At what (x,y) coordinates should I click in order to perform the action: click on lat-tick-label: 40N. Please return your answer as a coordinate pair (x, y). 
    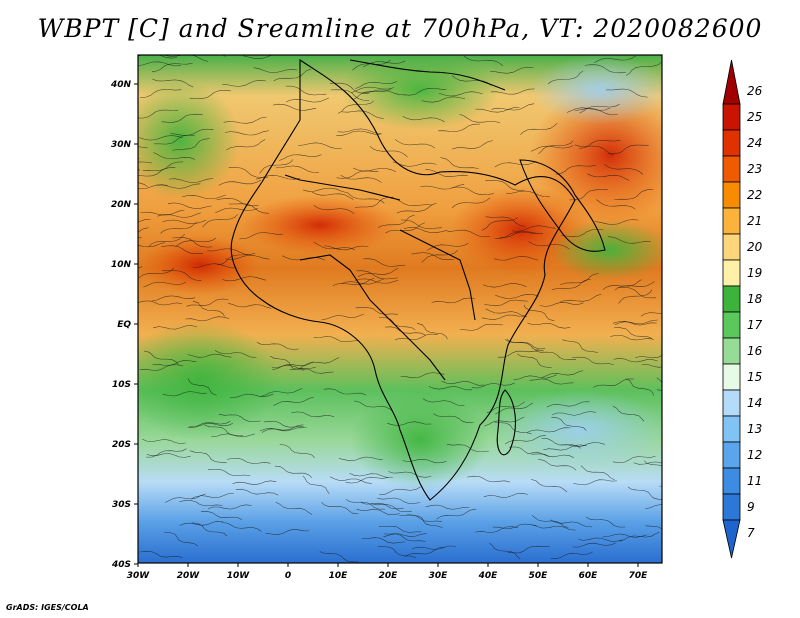
    Looking at the image, I should click on (121, 85).